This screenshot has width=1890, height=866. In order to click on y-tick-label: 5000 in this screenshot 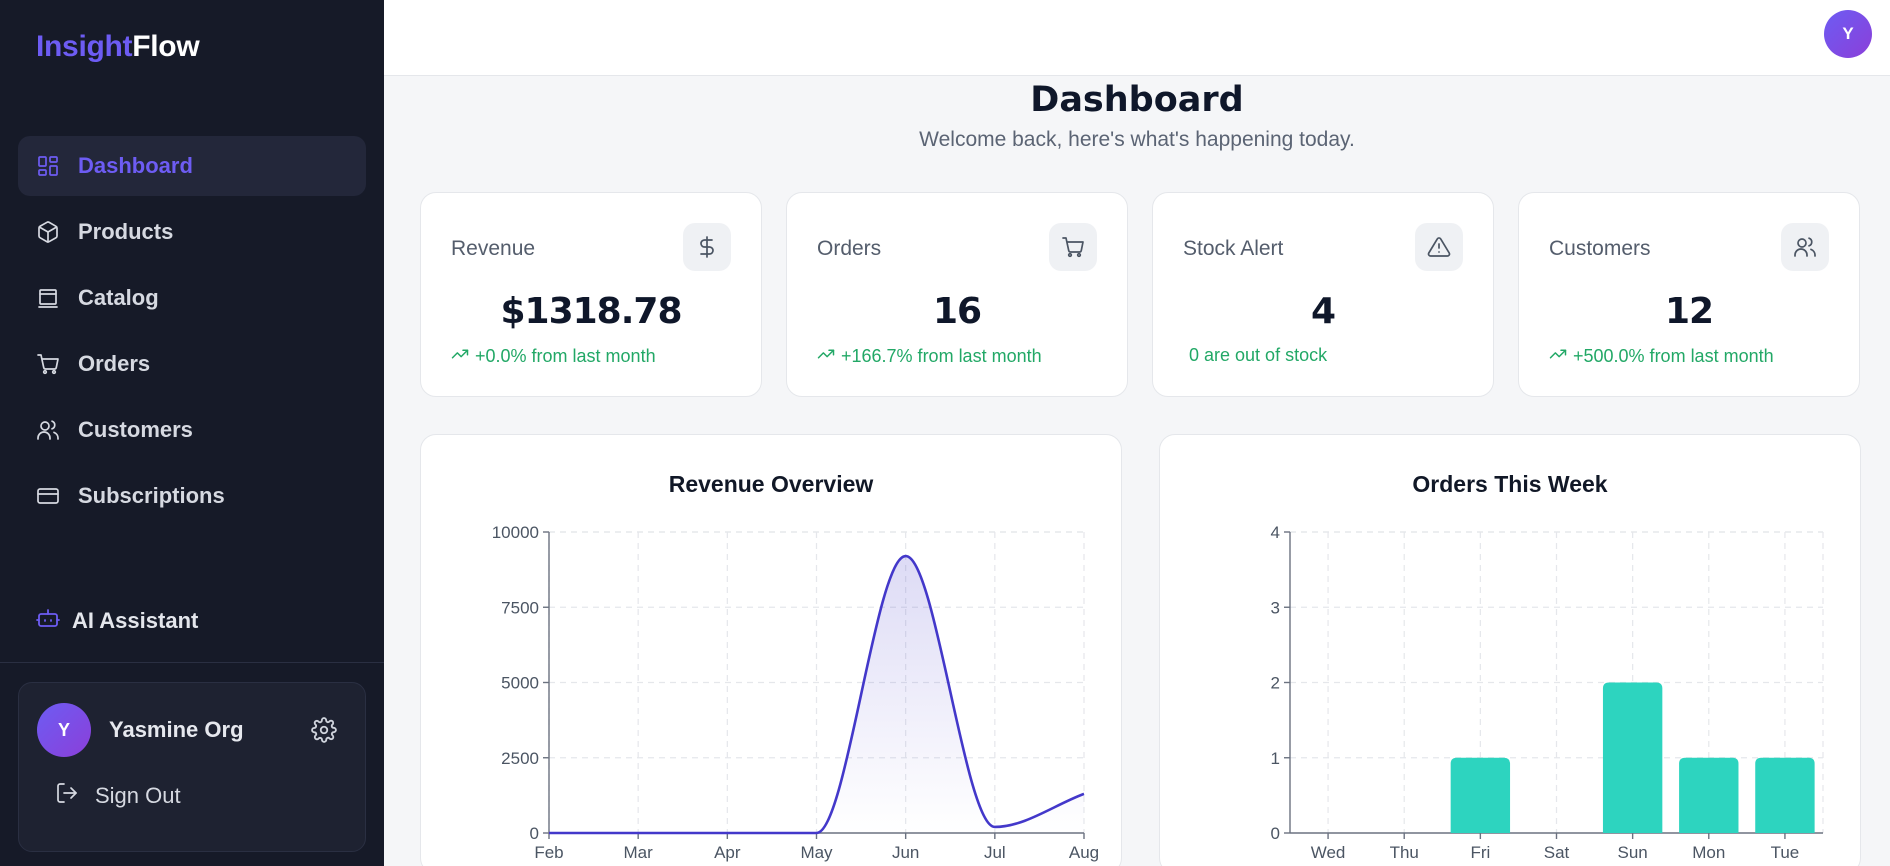, I will do `click(520, 683)`.